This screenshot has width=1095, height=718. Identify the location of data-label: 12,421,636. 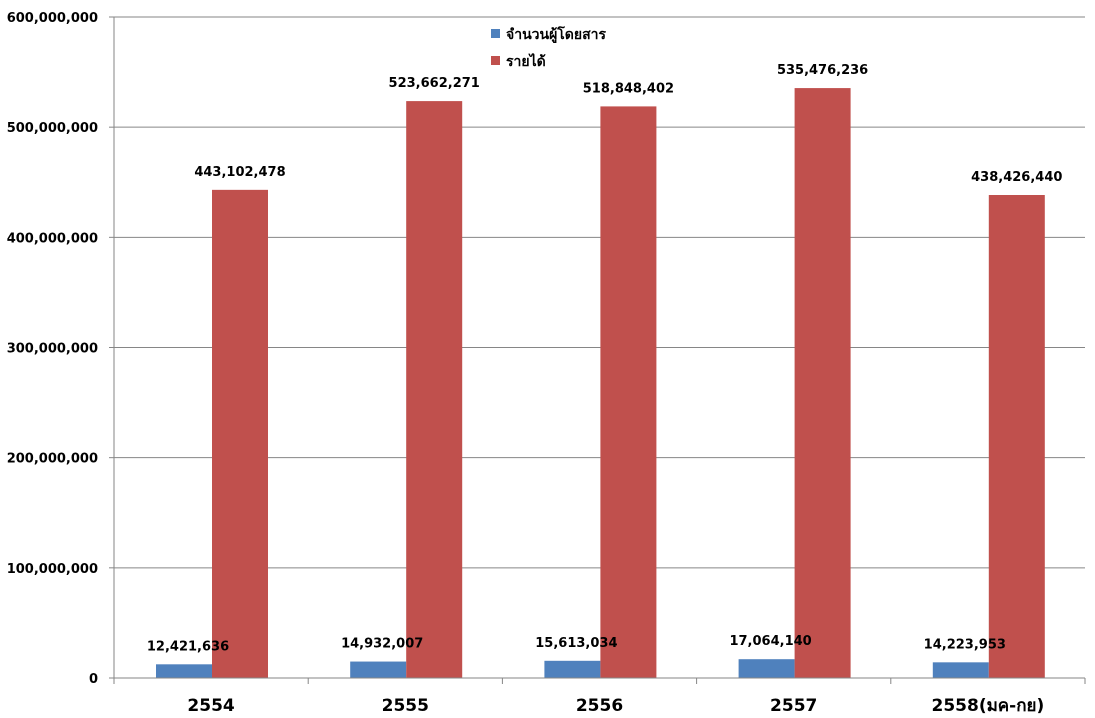
(188, 646).